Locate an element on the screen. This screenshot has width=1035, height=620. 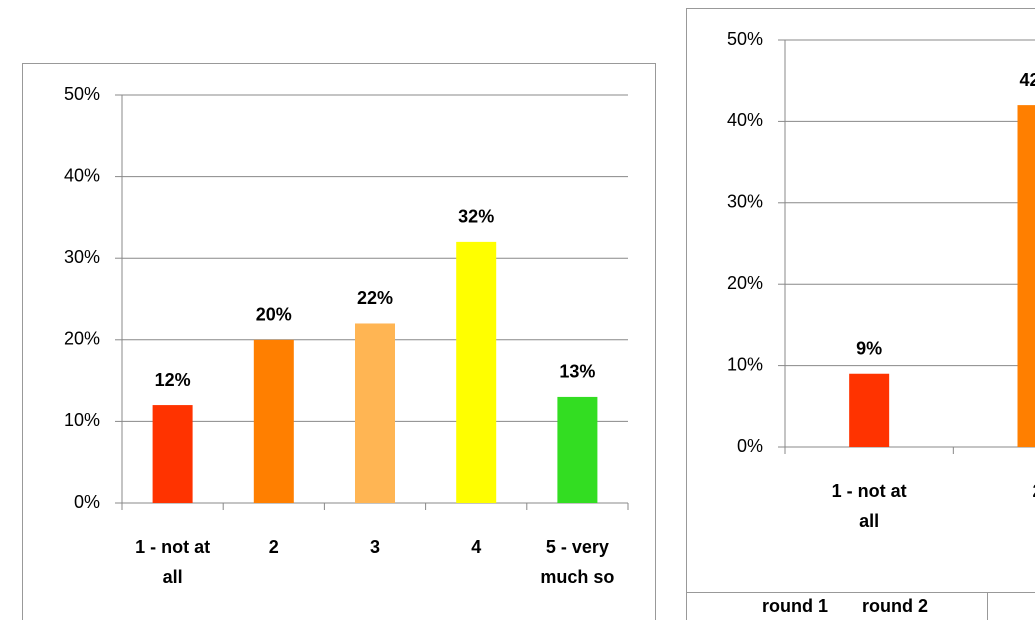
data-label: 12% is located at coordinates (173, 380).